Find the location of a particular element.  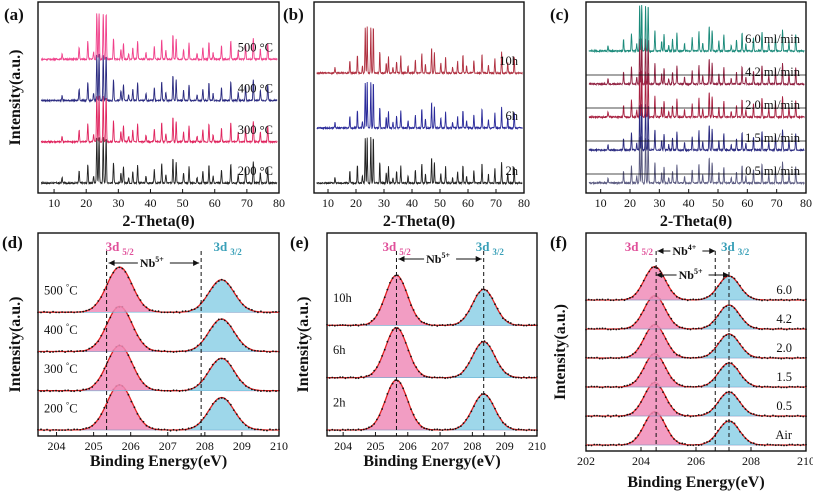

x-tick-label: 70 is located at coordinates (496, 203).